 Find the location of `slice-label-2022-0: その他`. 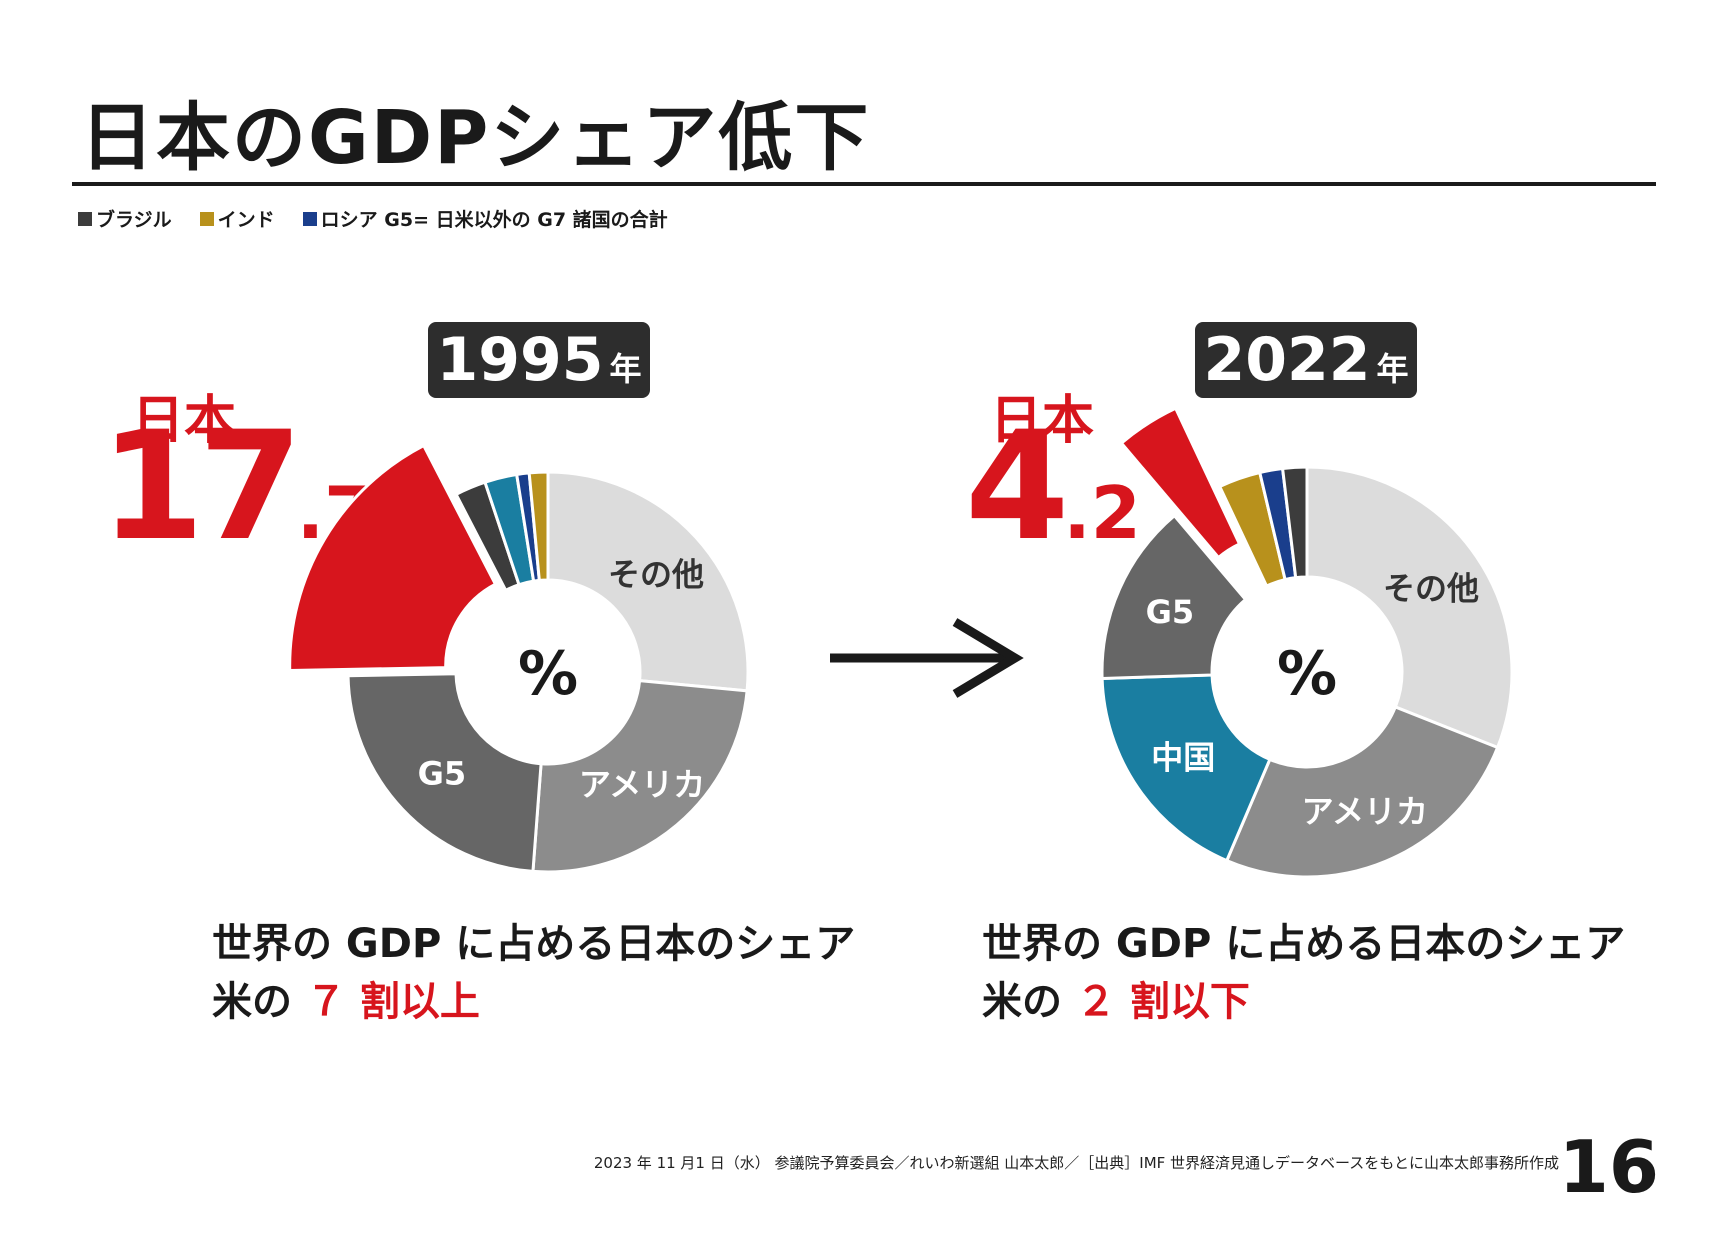

slice-label-2022-0: その他 is located at coordinates (1431, 589).